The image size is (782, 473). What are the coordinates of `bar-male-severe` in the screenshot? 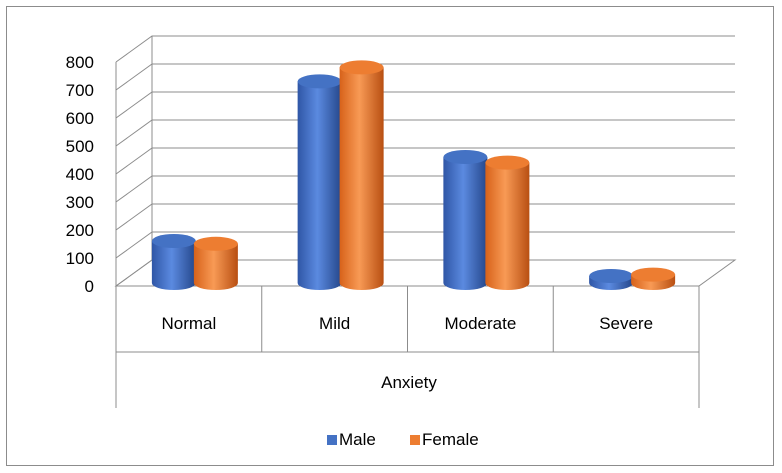 It's located at (611, 279).